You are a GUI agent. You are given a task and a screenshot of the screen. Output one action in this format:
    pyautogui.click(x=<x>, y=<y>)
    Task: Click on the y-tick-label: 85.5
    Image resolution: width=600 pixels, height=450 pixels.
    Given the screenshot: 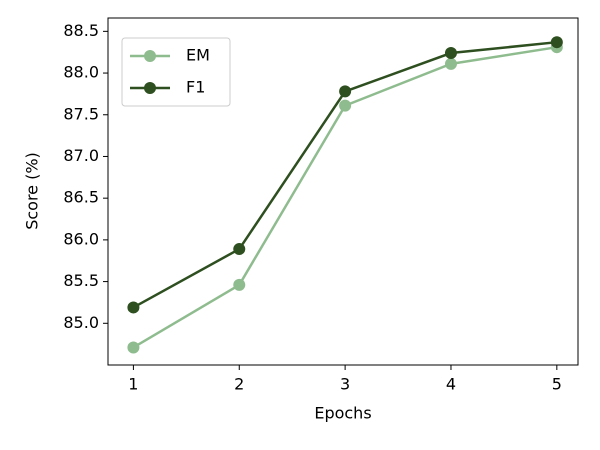 What is the action you would take?
    pyautogui.click(x=81, y=280)
    